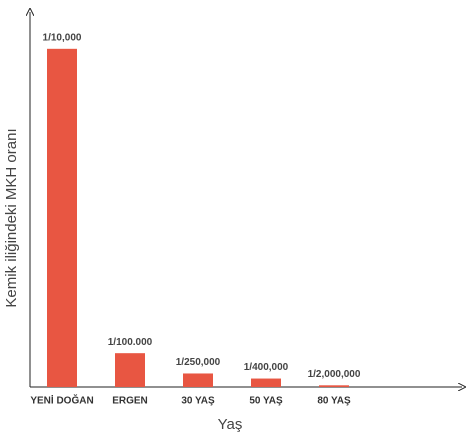 The image size is (467, 434). I want to click on value-label: 1/2,000,000, so click(334, 374).